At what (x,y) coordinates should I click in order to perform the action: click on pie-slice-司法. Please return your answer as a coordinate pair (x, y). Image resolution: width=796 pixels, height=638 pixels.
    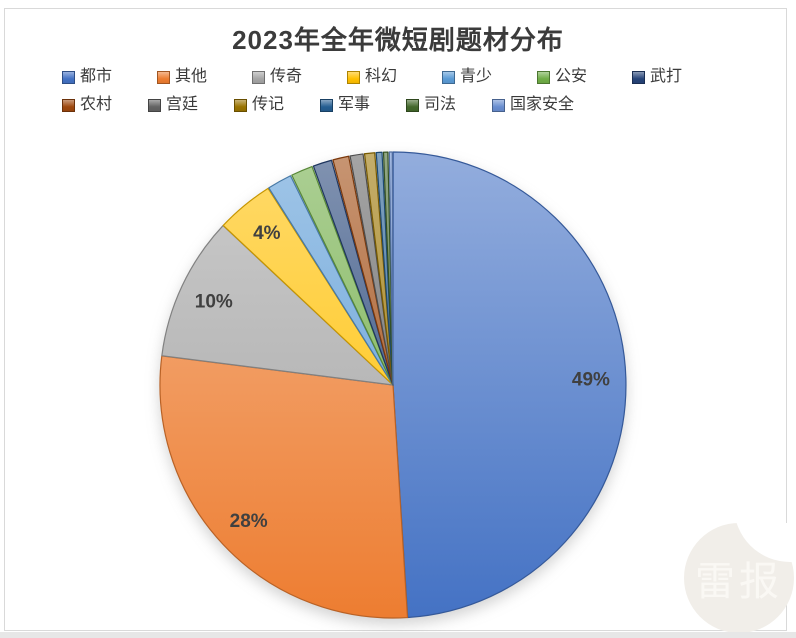
    Looking at the image, I should click on (388, 268).